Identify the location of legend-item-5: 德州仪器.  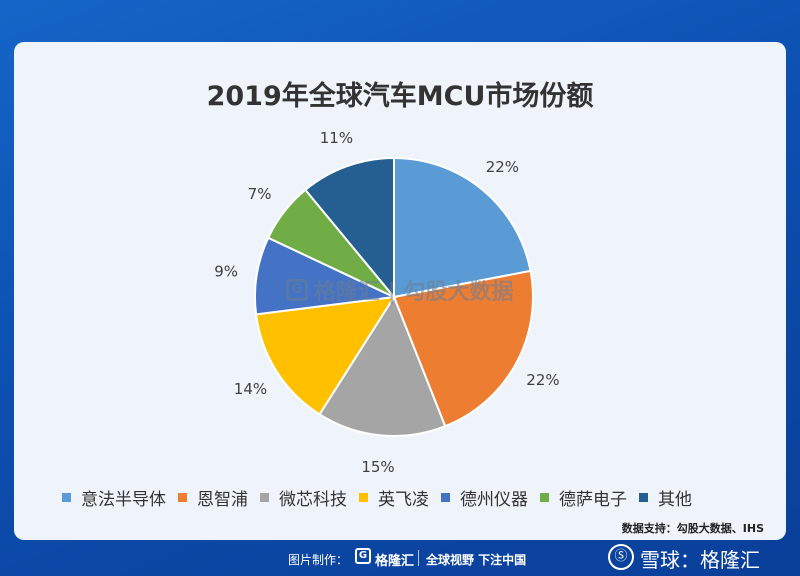
(484, 497).